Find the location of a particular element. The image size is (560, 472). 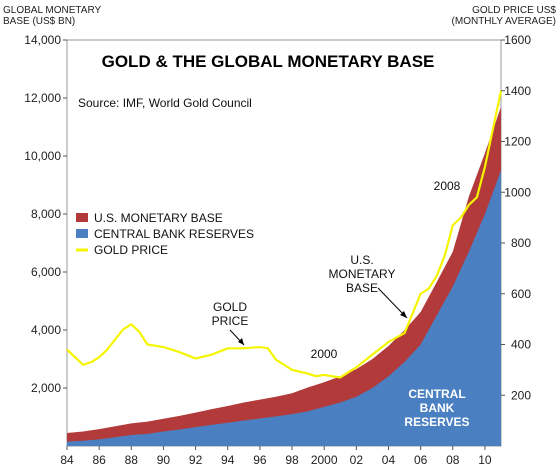

central-bank-reserves-annotation: RESERVES is located at coordinates (436, 422).